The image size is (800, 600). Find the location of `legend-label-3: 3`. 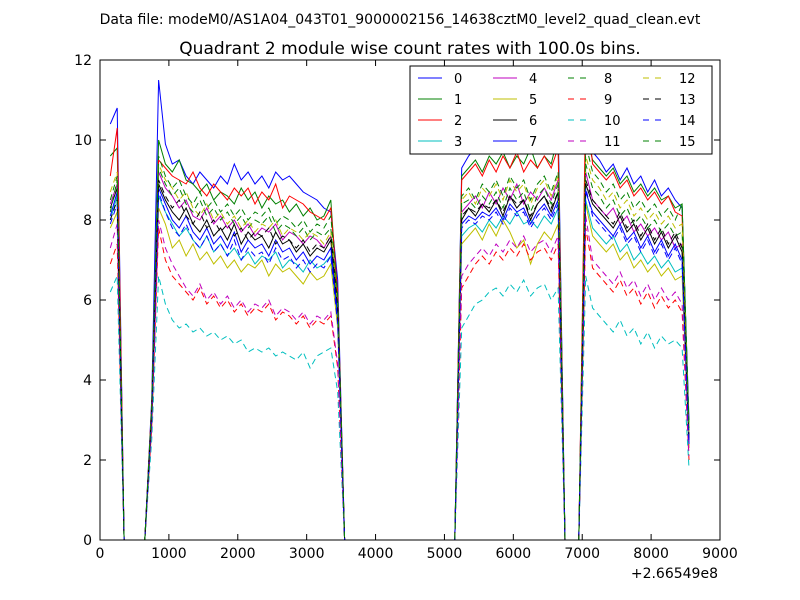

legend-label-3: 3 is located at coordinates (458, 142).